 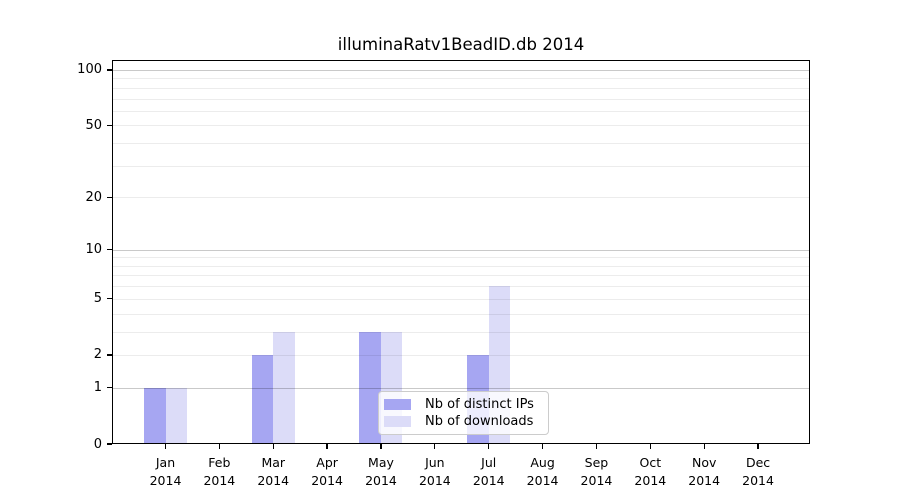 What do you see at coordinates (479, 404) in the screenshot?
I see `legend-label-distinct-ips: Nb of distinct IPs` at bounding box center [479, 404].